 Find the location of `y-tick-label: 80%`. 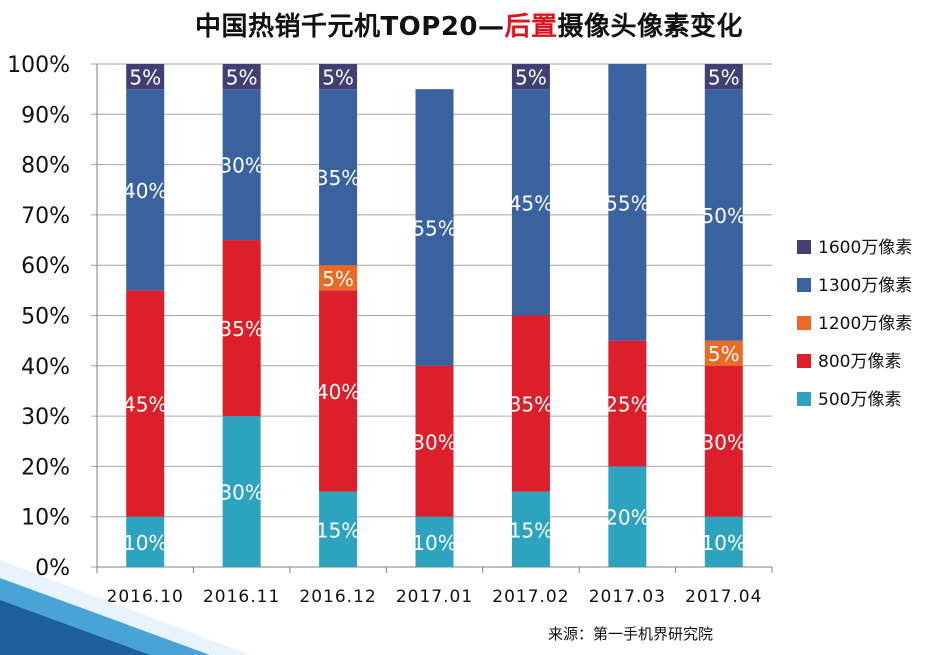

y-tick-label: 80% is located at coordinates (45, 166).